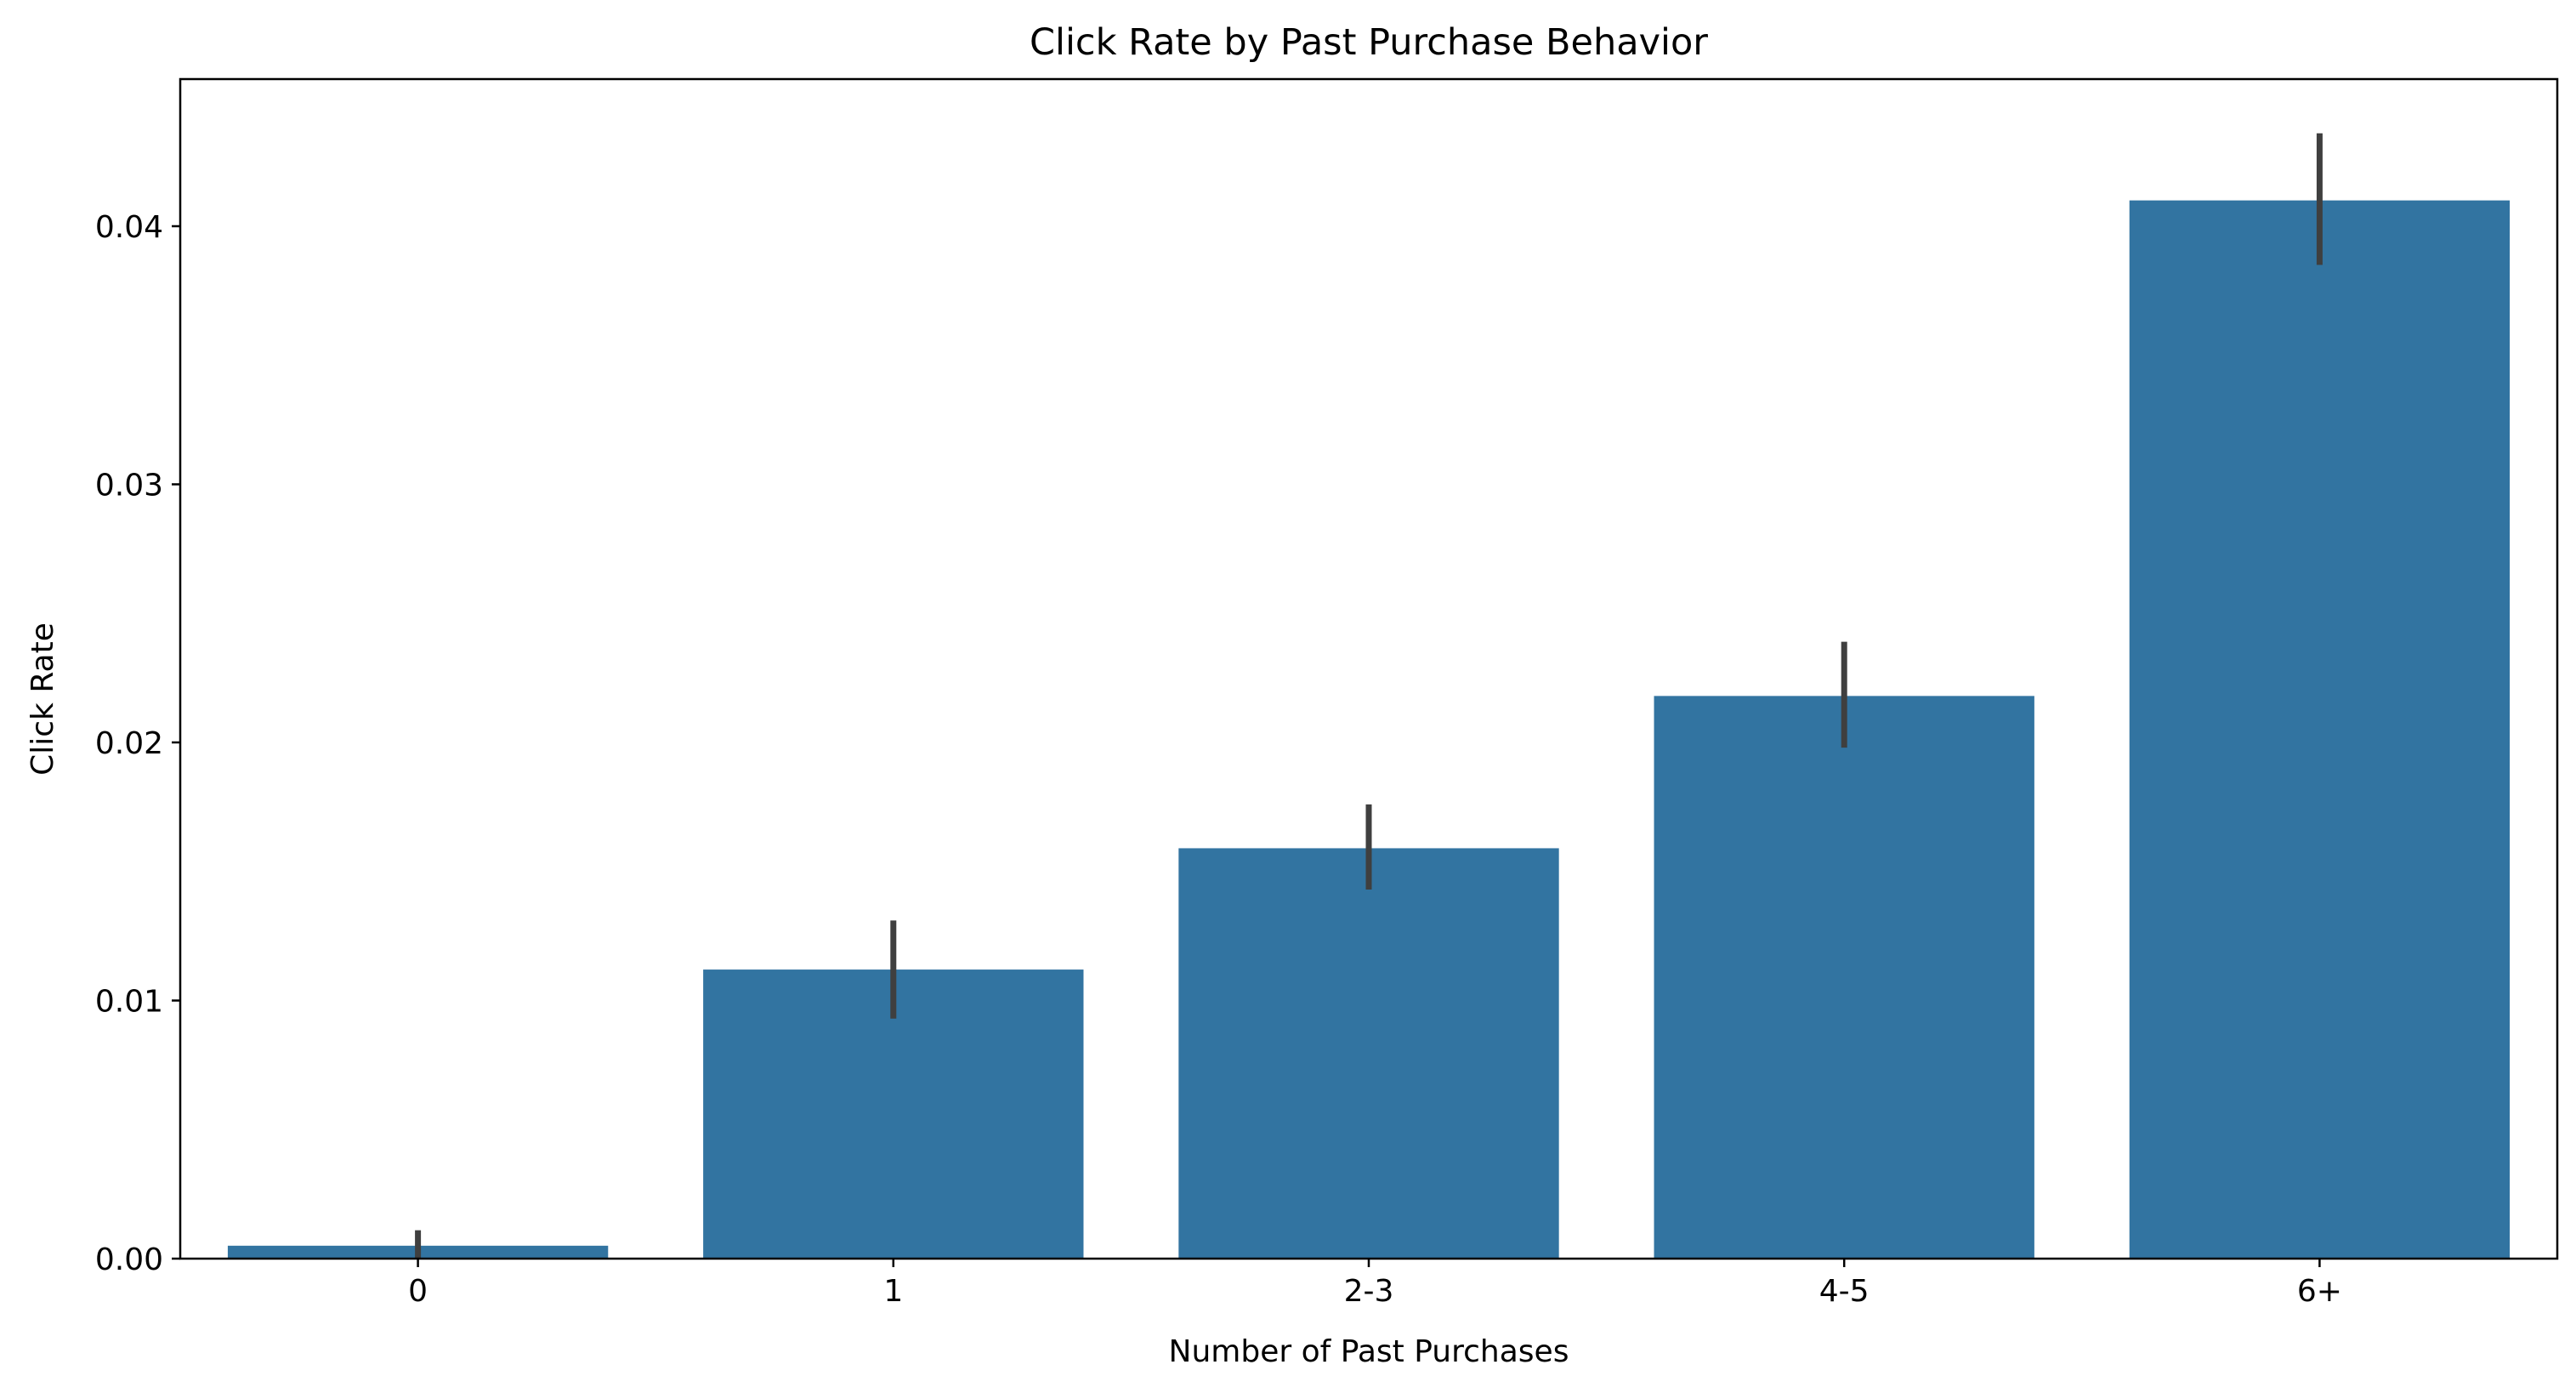 The height and width of the screenshot is (1393, 2576). Describe the element at coordinates (129, 485) in the screenshot. I see `y-tick-label: 0.03` at that location.